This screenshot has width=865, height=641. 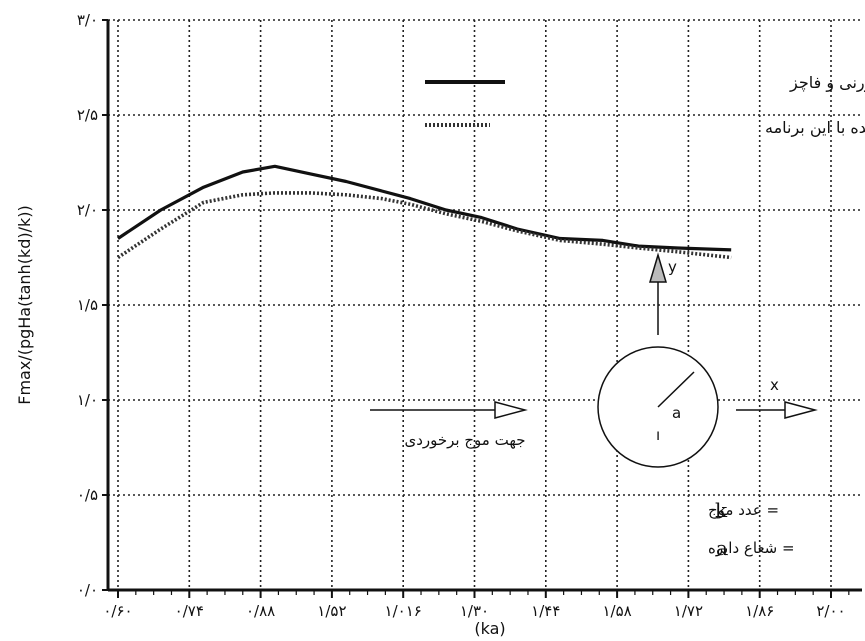 What do you see at coordinates (117, 611) in the screenshot?
I see `x-tick-label: ۰/۶۰` at bounding box center [117, 611].